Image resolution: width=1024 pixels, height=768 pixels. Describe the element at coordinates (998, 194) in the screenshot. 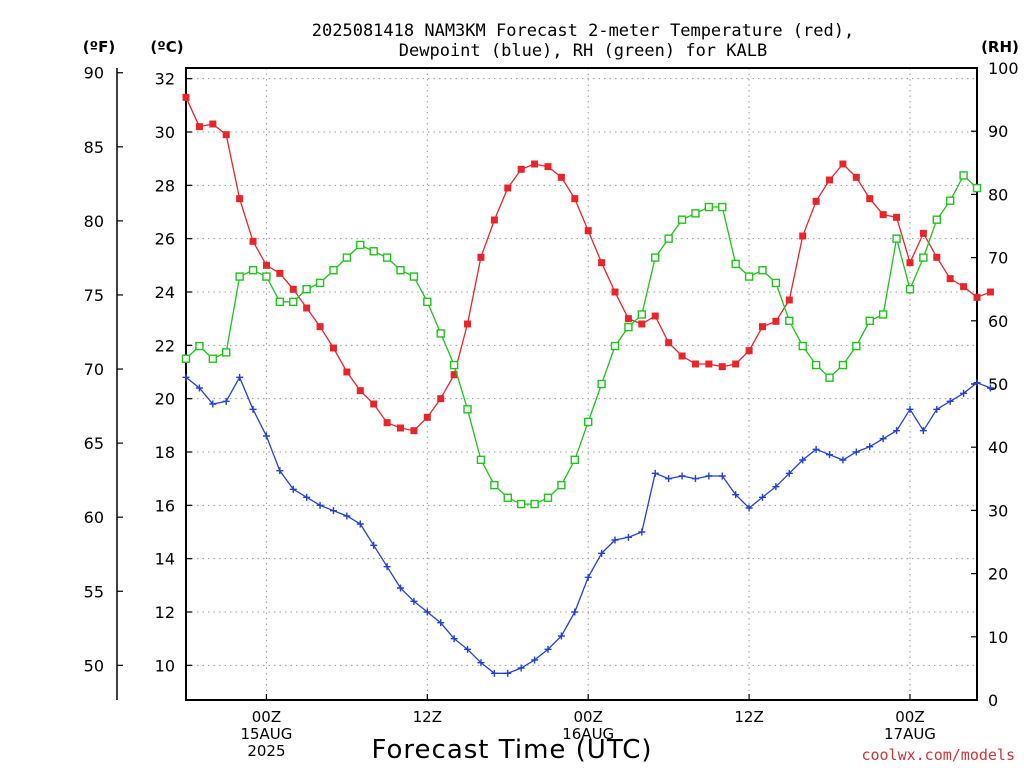

I see `rh-tick-label: 80` at that location.